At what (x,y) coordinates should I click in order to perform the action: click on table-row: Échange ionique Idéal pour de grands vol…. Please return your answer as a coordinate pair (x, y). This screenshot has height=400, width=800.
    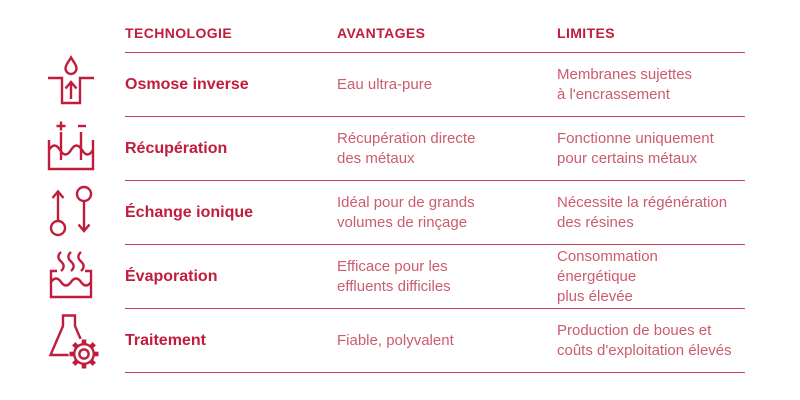
    Looking at the image, I should click on (372, 213).